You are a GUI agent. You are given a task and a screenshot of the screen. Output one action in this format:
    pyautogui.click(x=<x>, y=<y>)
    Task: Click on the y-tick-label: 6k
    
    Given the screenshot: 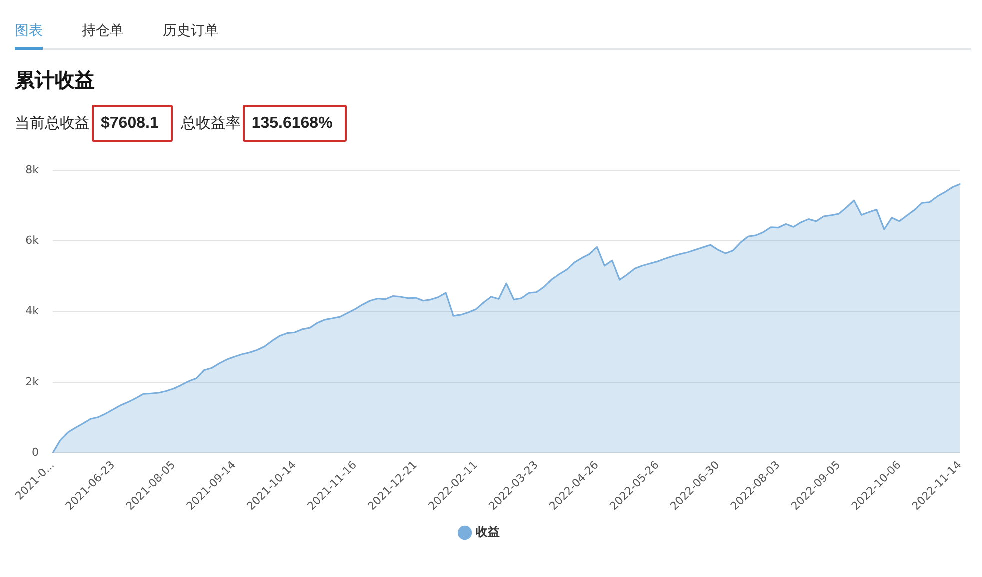 What is the action you would take?
    pyautogui.click(x=33, y=241)
    